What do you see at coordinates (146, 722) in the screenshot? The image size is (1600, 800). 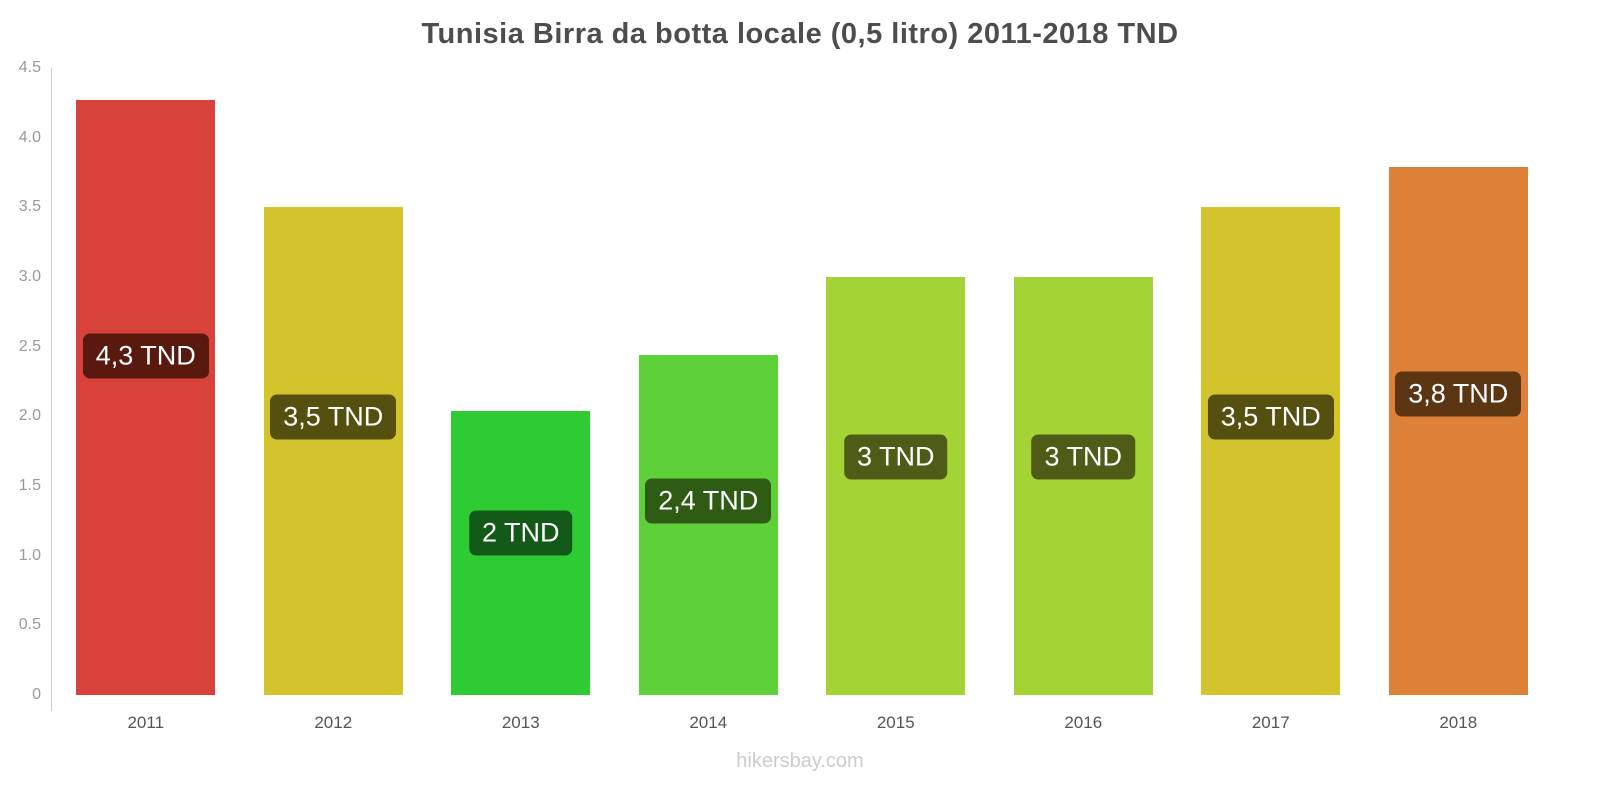 I see `x-tick-label-2011: 2011` at bounding box center [146, 722].